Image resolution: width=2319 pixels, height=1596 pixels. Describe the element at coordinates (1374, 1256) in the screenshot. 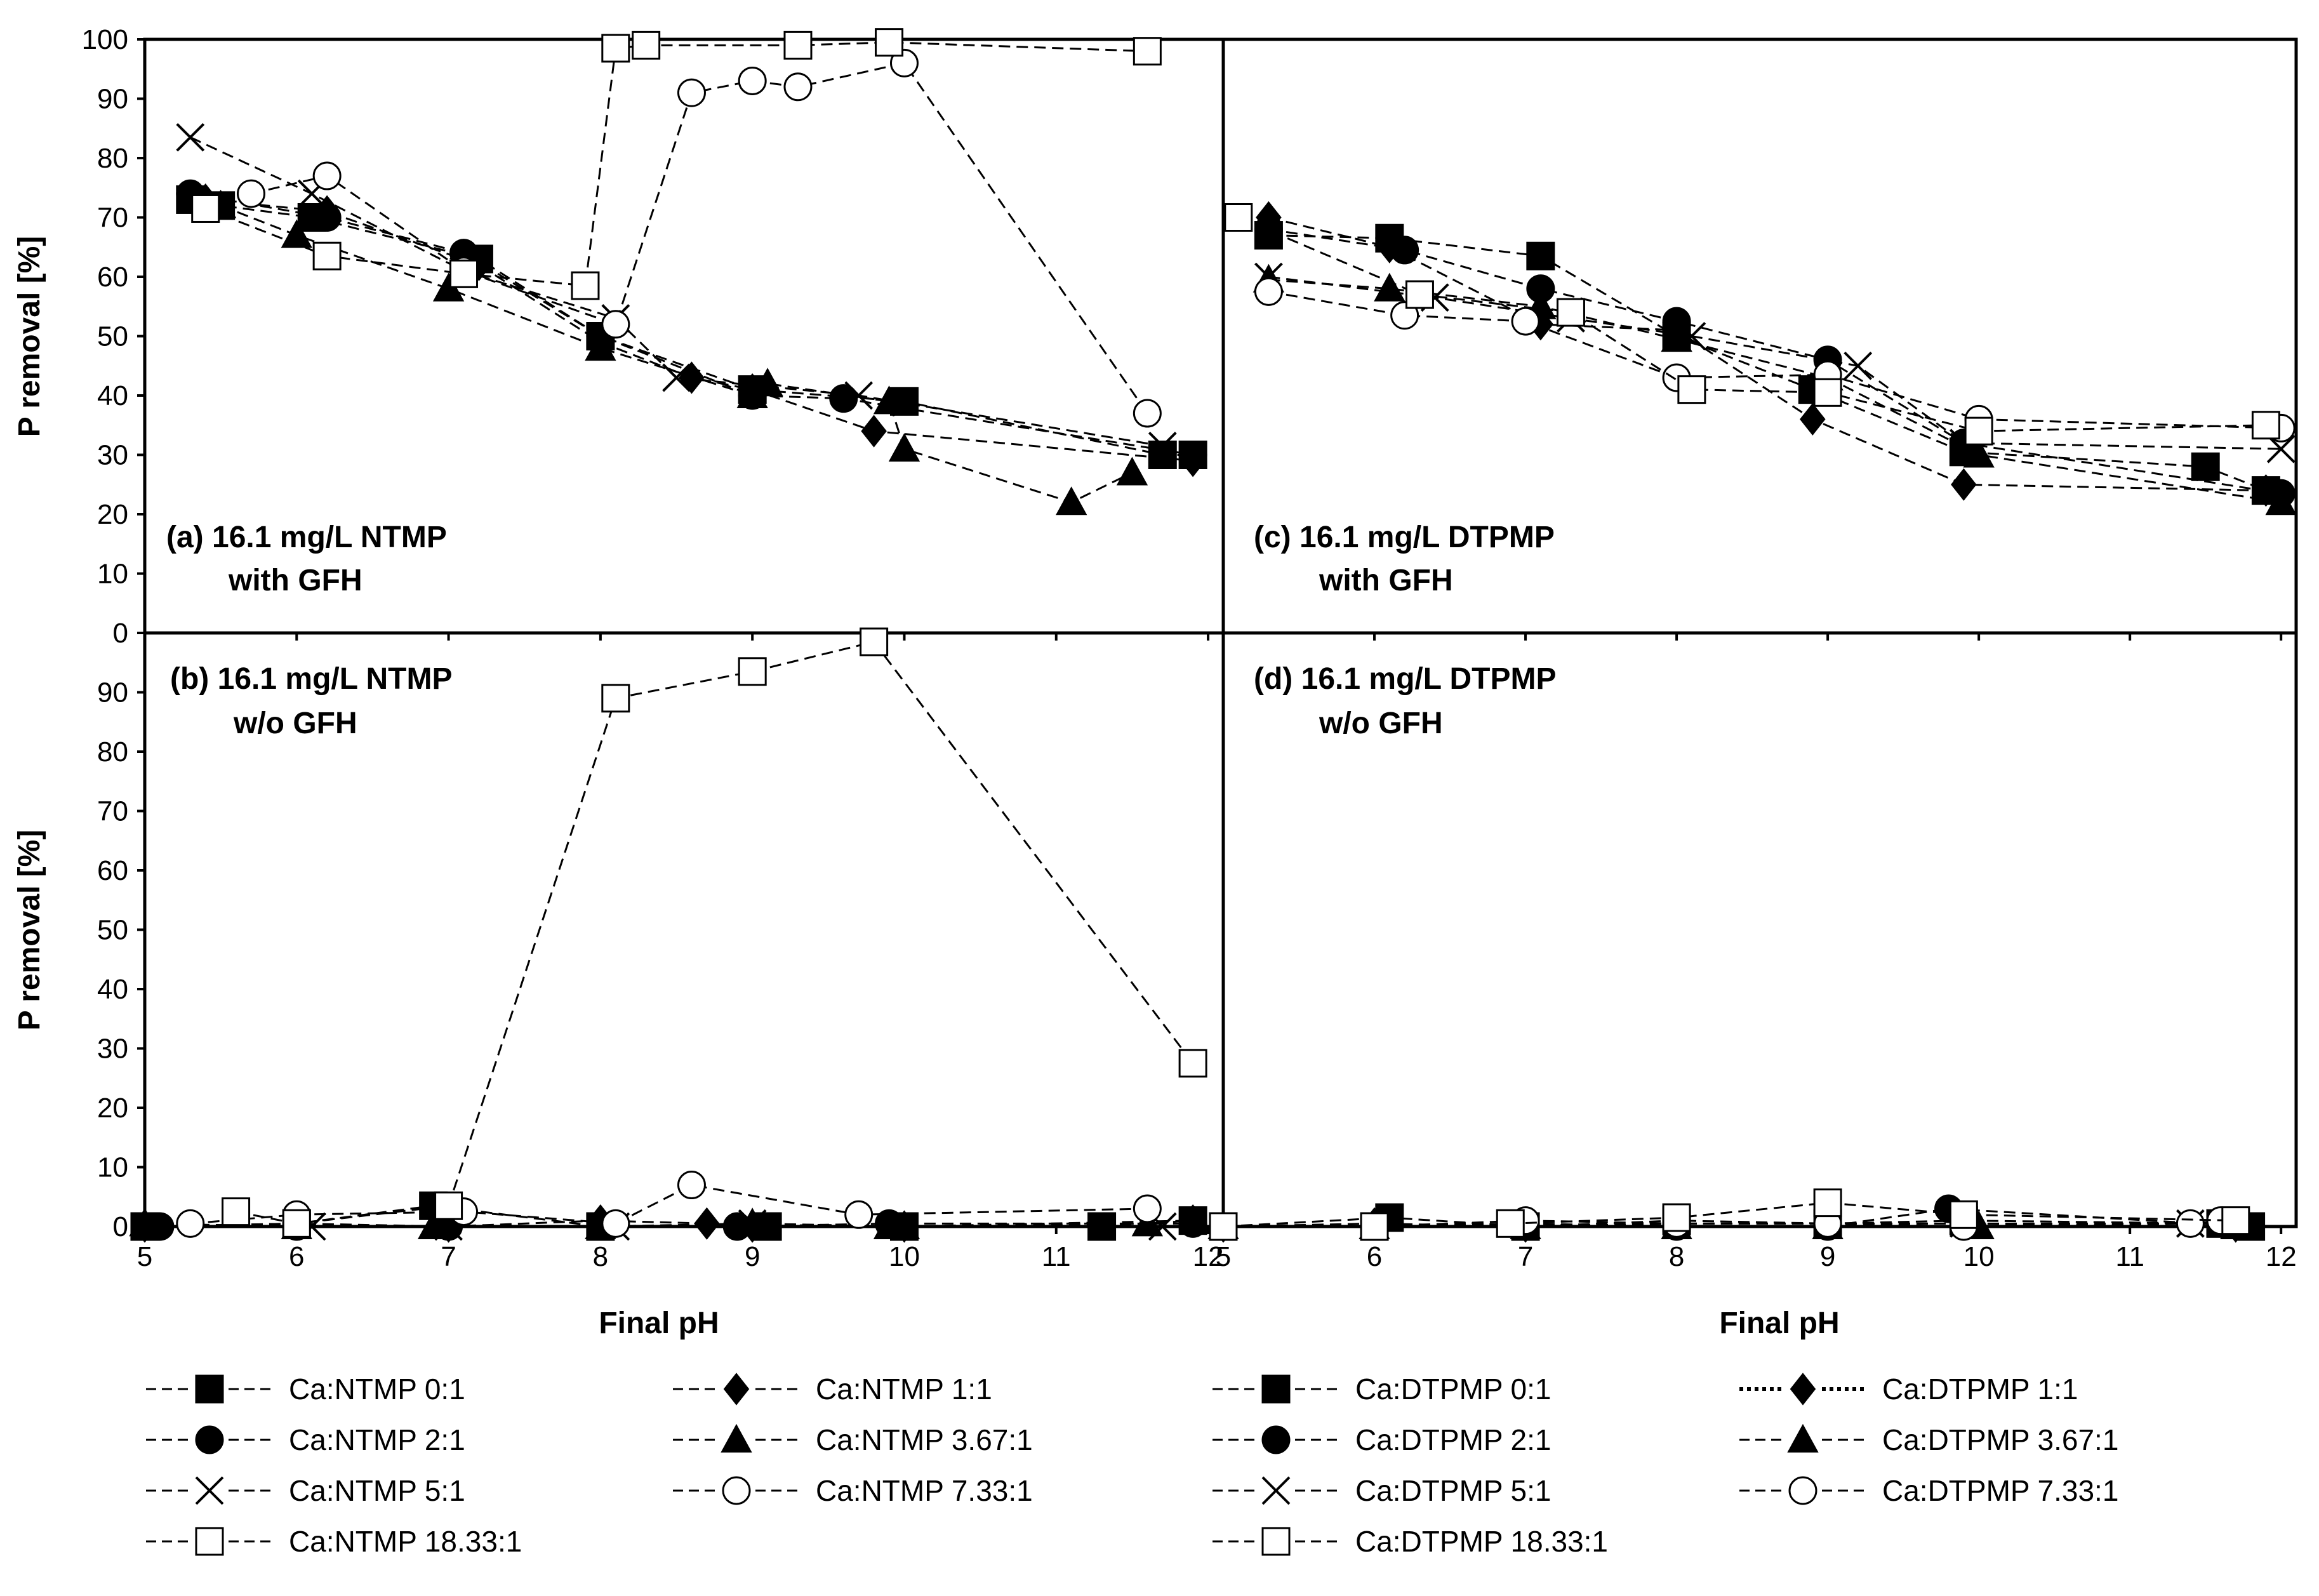

I see `x-tick-label: 6` at that location.